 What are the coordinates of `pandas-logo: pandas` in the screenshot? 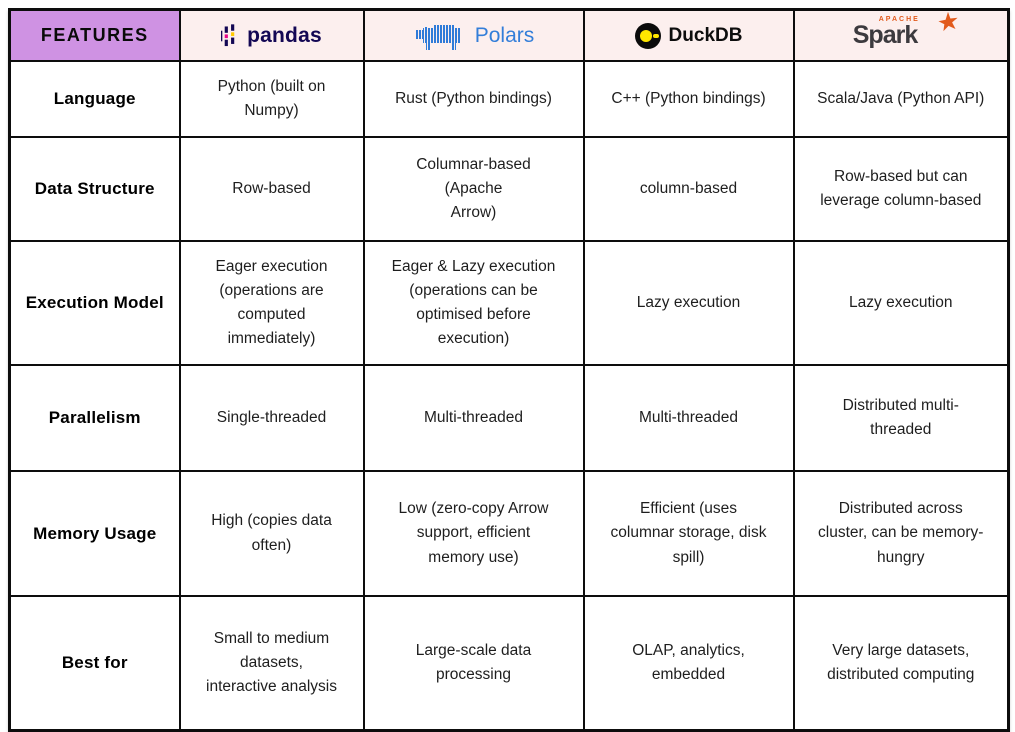 It's located at (271, 36).